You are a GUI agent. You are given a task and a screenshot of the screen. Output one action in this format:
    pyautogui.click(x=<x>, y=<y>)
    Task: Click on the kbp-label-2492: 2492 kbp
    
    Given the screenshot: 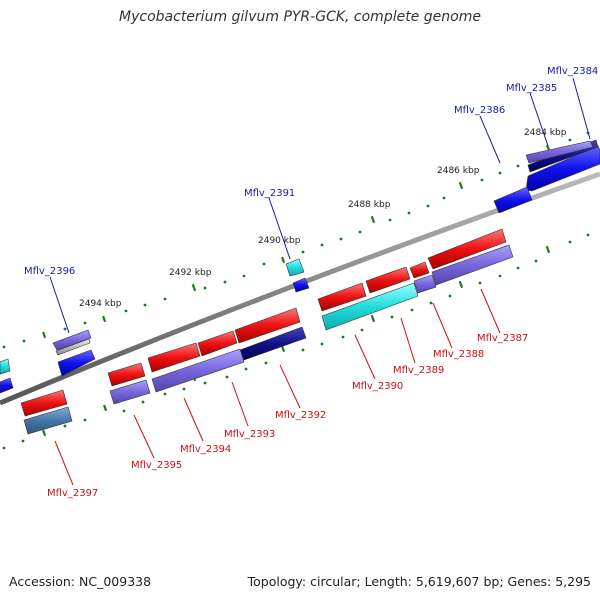 What is the action you would take?
    pyautogui.click(x=190, y=273)
    